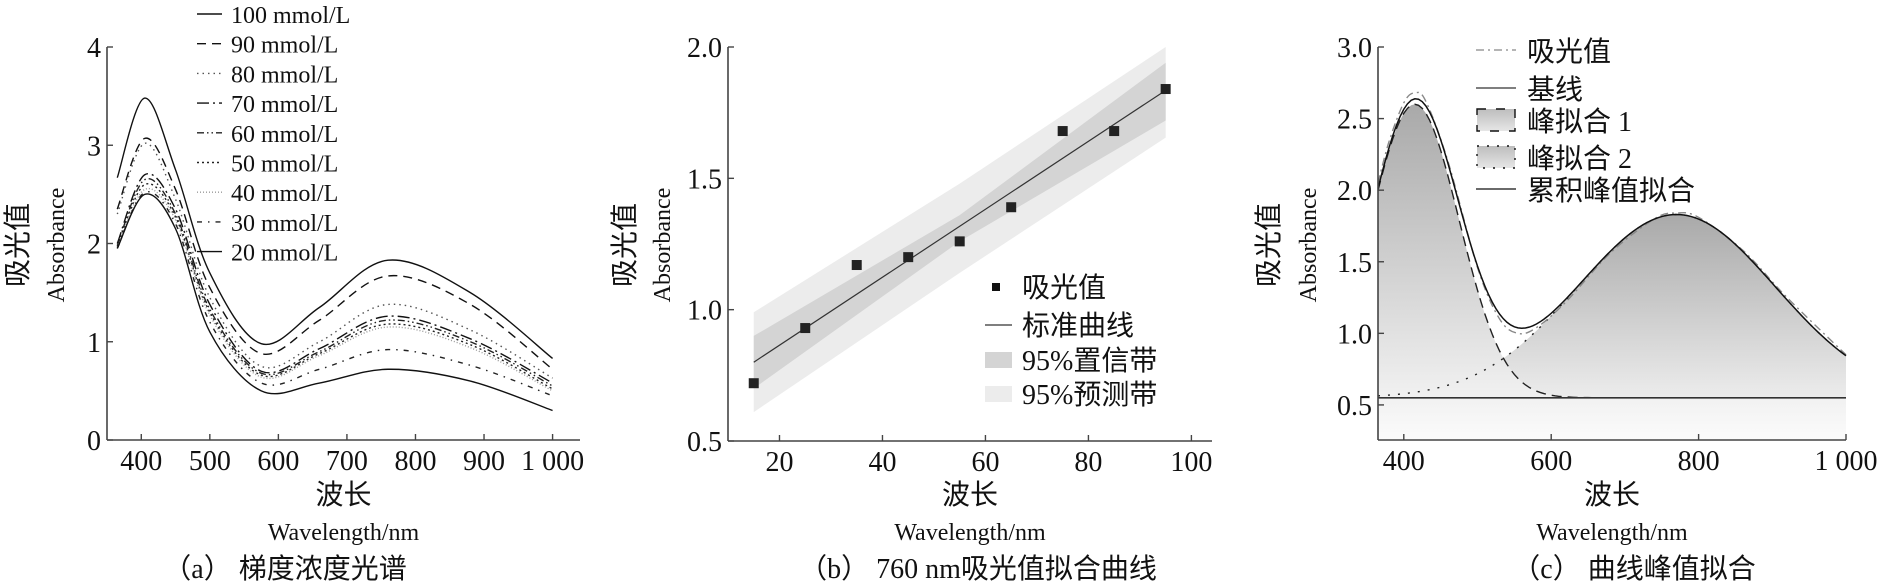  Describe the element at coordinates (284, 46) in the screenshot. I see `legend-label: 90 mmol/L` at that location.